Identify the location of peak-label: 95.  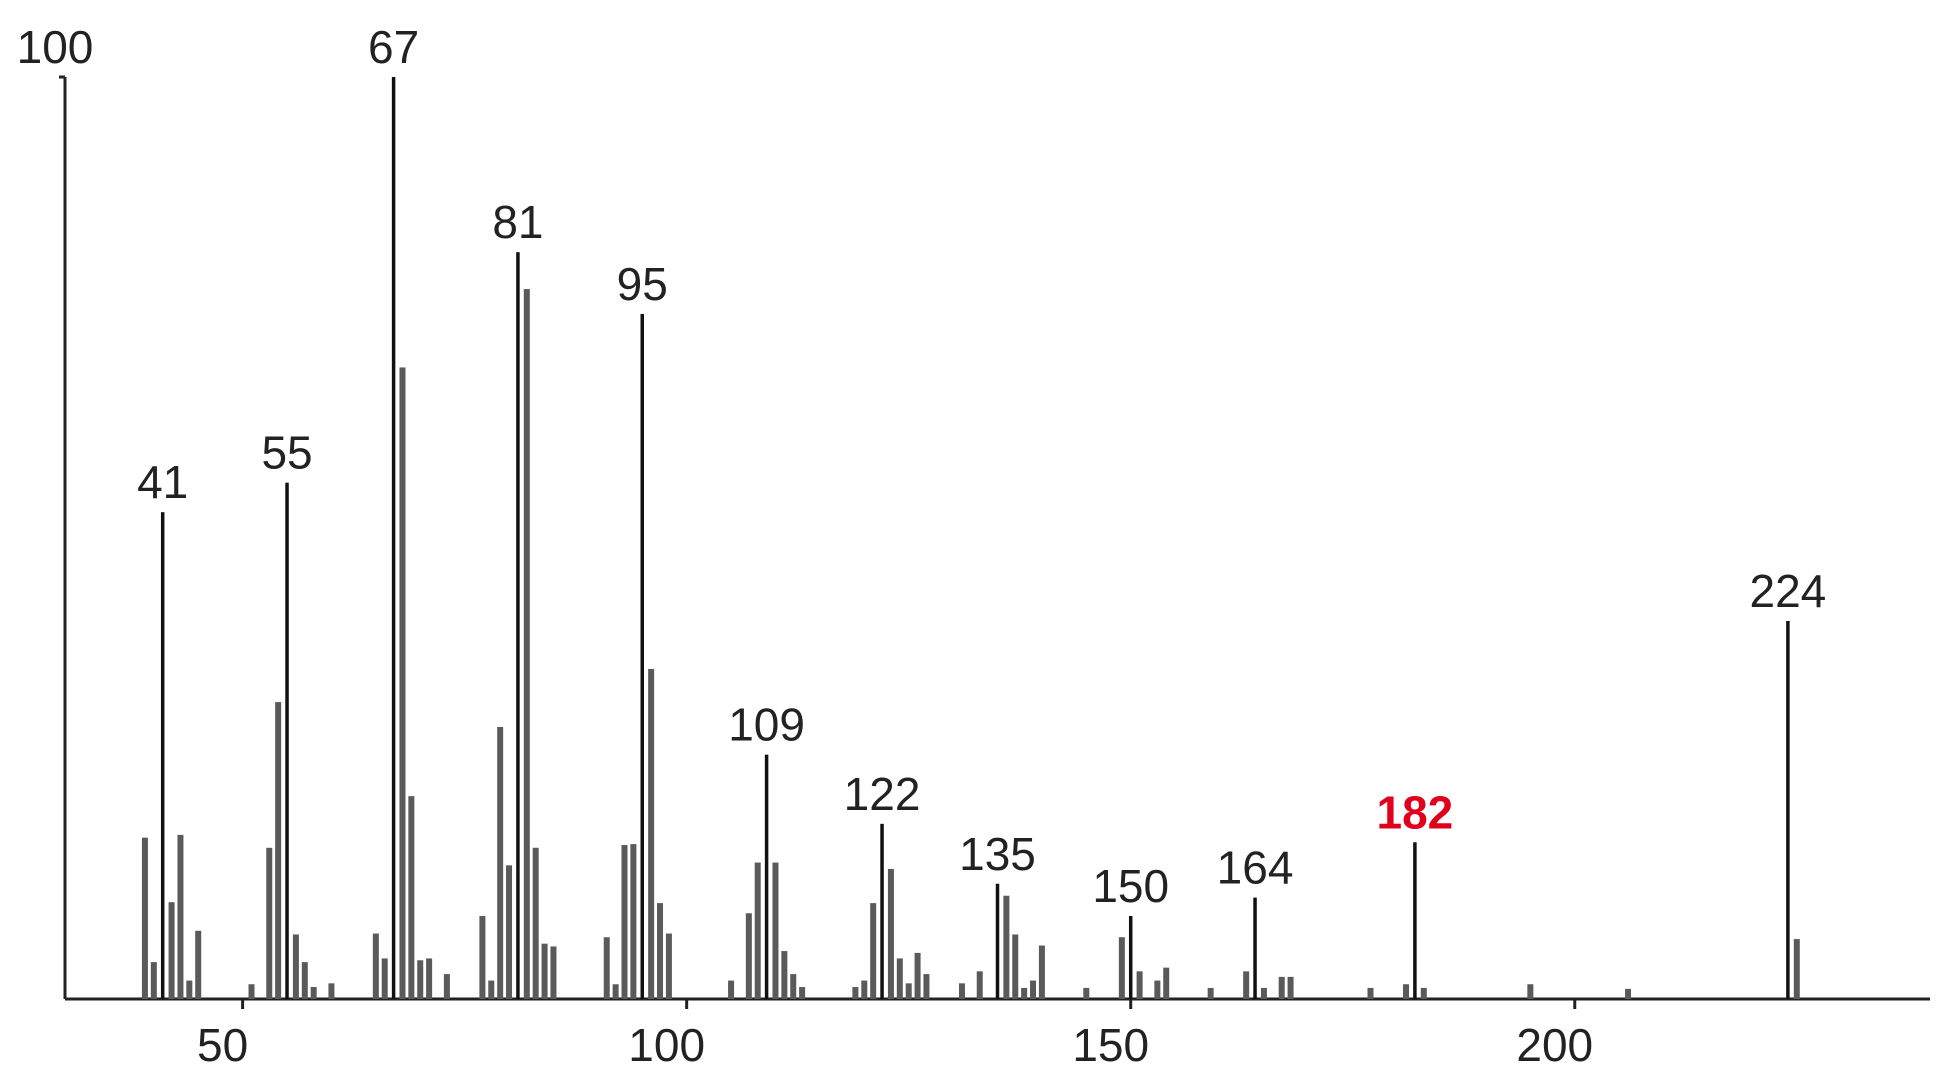
(642, 284).